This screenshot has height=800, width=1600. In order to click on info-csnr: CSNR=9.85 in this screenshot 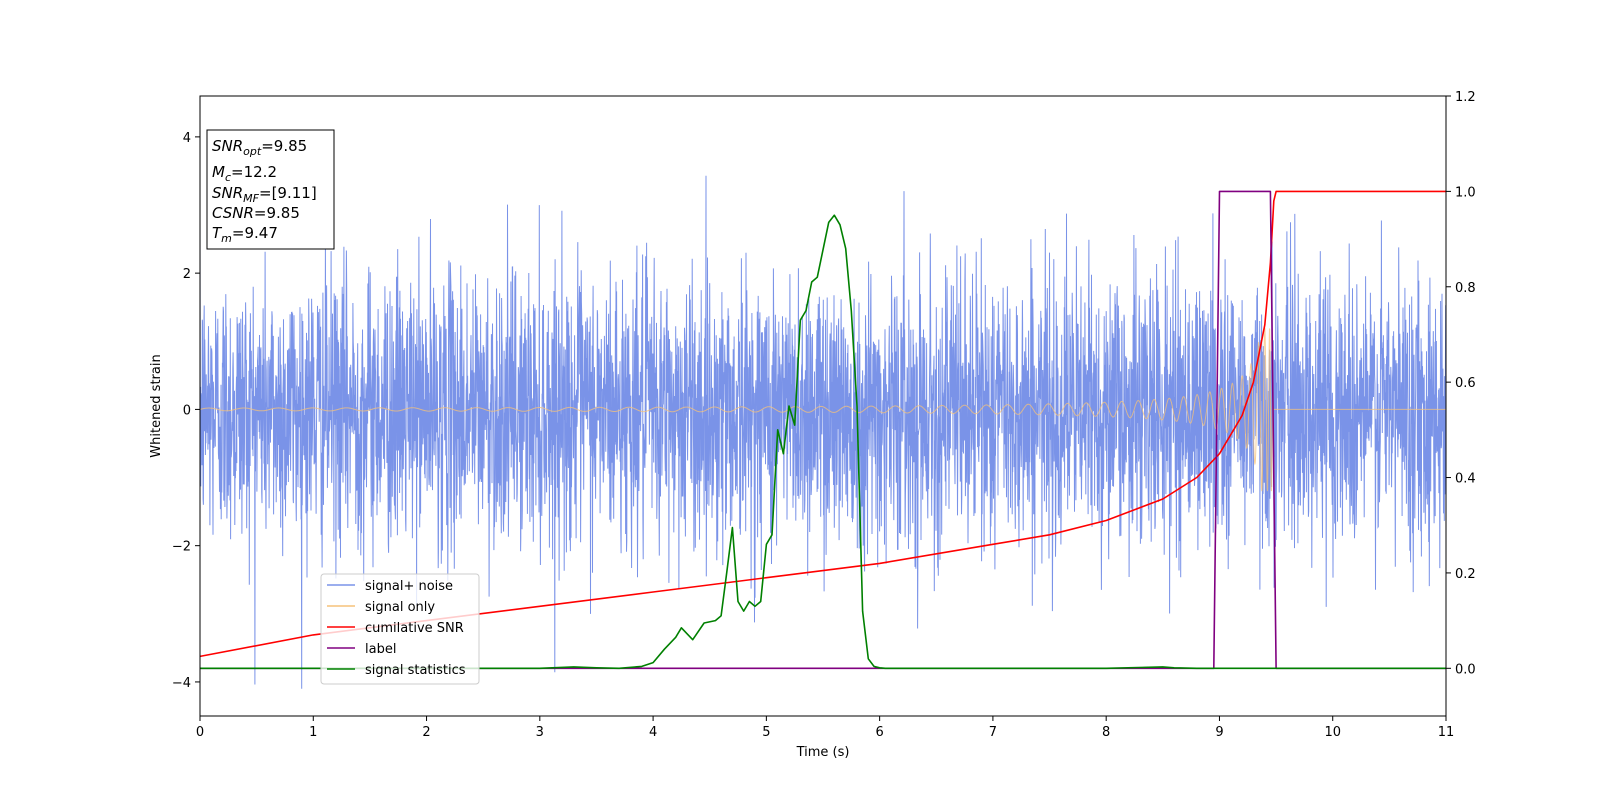, I will do `click(256, 213)`.